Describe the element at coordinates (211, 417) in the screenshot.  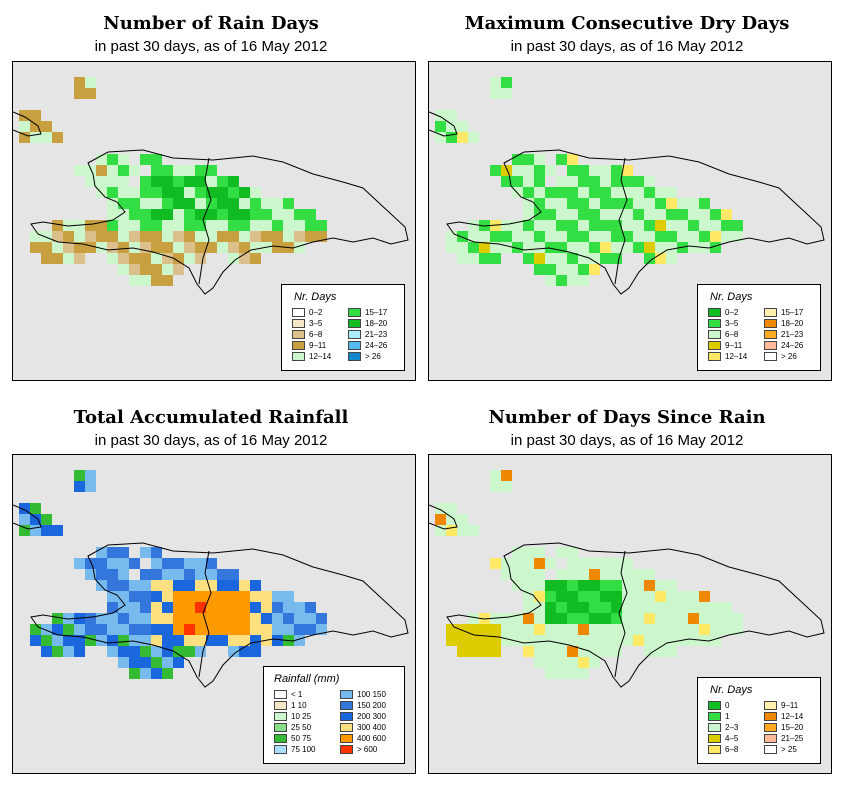
I see `rainfall-title: Total Accumulated Rainfall` at that location.